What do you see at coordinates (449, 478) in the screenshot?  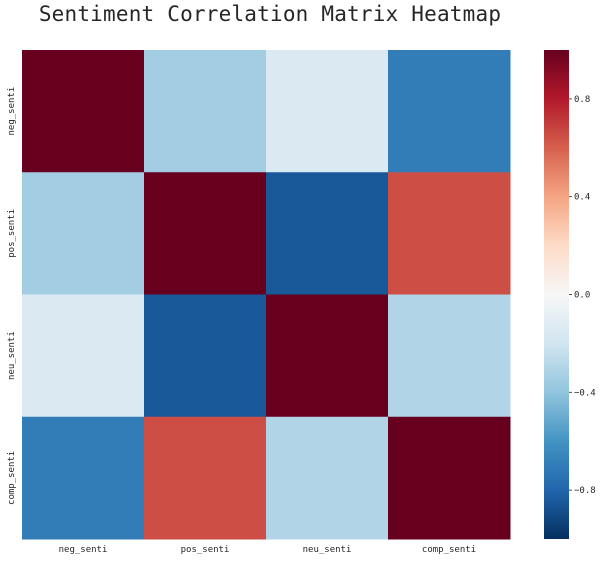 I see `heatmap-cell-comp_senti-comp_senti` at bounding box center [449, 478].